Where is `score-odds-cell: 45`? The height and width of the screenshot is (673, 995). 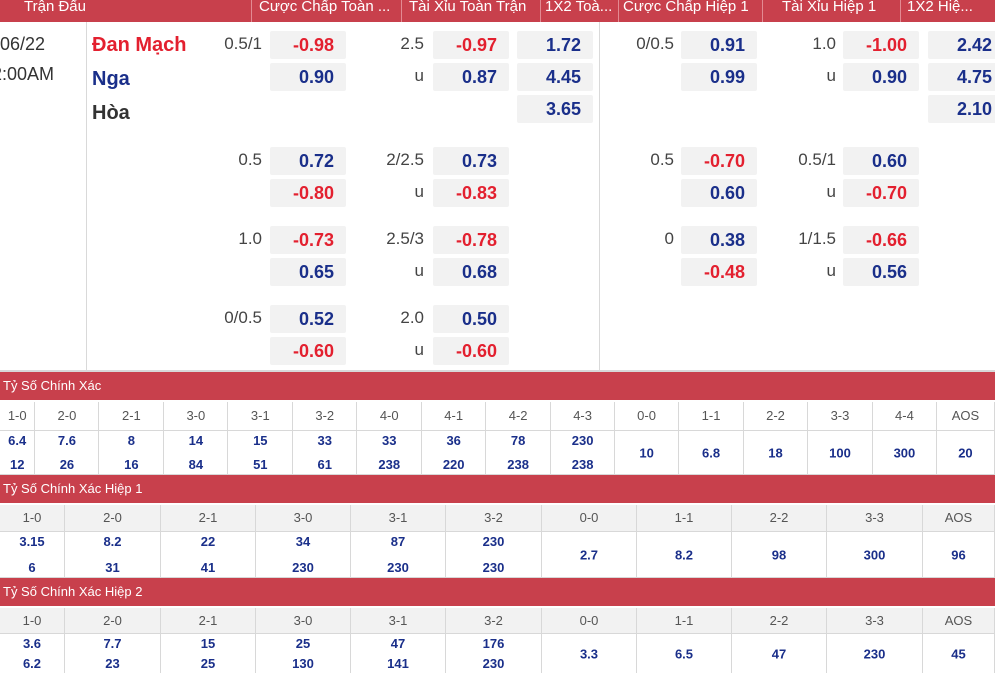 score-odds-cell: 45 is located at coordinates (959, 653).